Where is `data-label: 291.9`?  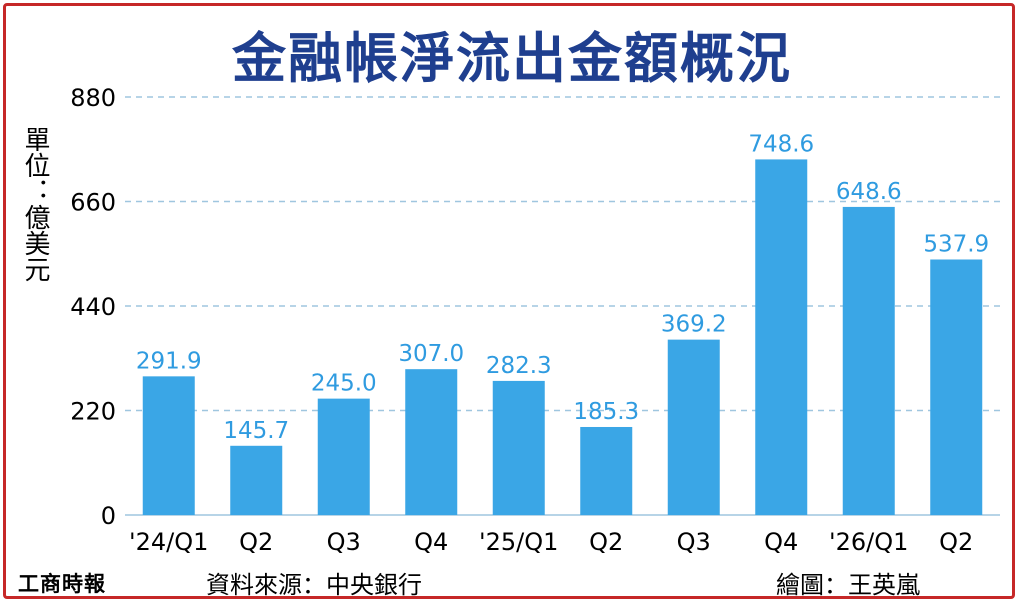 data-label: 291.9 is located at coordinates (169, 361).